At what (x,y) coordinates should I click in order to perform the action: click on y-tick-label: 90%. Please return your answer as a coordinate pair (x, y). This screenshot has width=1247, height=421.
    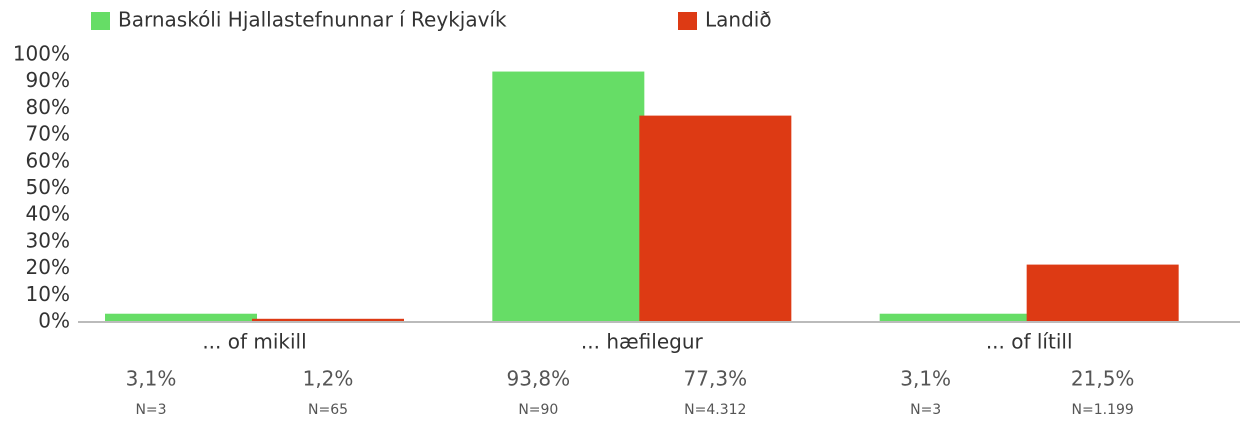
    Looking at the image, I should click on (48, 80).